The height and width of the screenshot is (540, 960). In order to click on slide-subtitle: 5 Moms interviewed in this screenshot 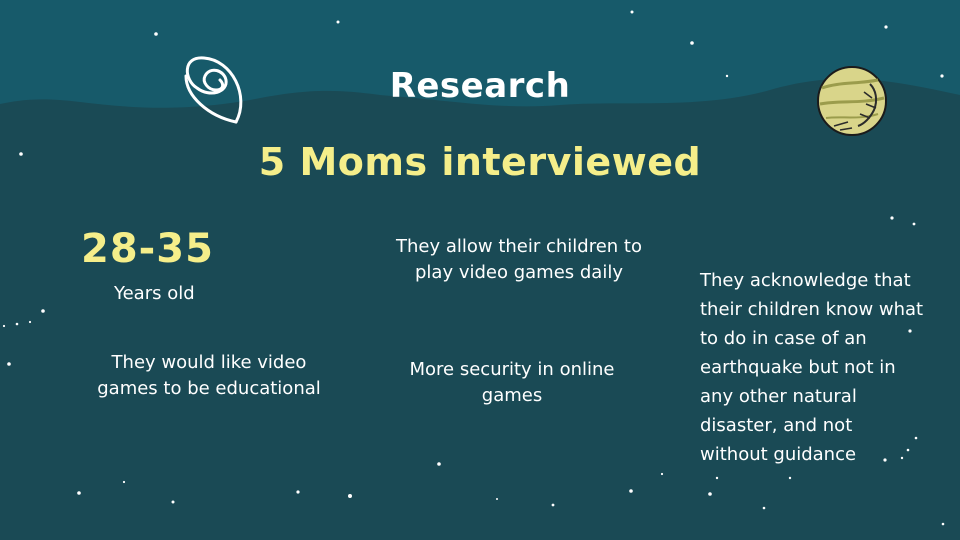, I will do `click(480, 162)`.